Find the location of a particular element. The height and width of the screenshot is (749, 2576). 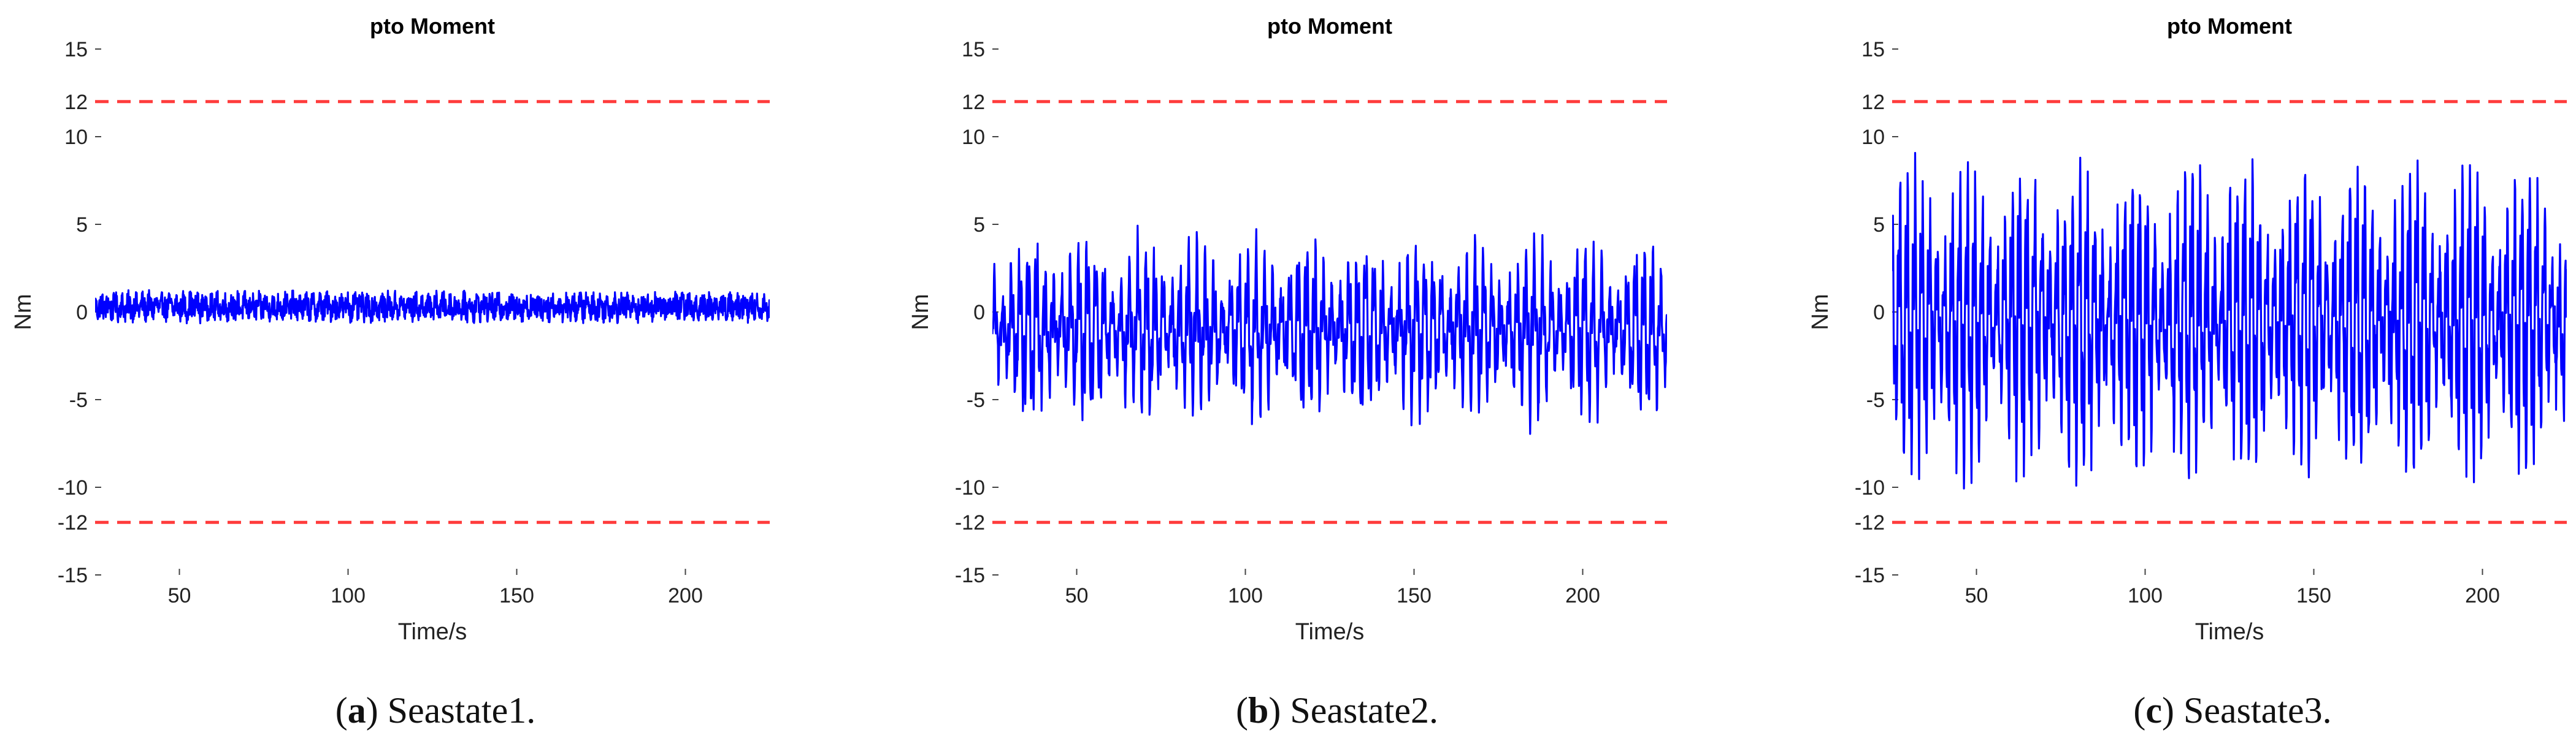

caption-a: (a) Seastate1. is located at coordinates (435, 711).